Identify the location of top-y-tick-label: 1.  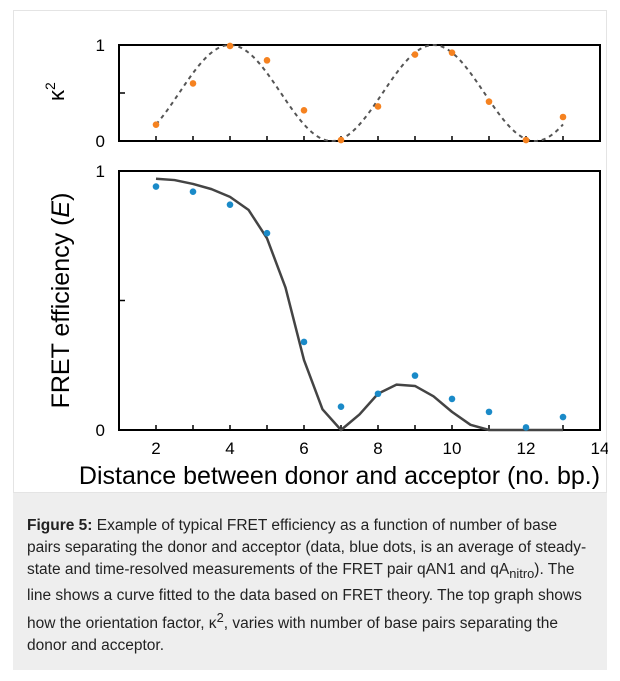
(100, 45).